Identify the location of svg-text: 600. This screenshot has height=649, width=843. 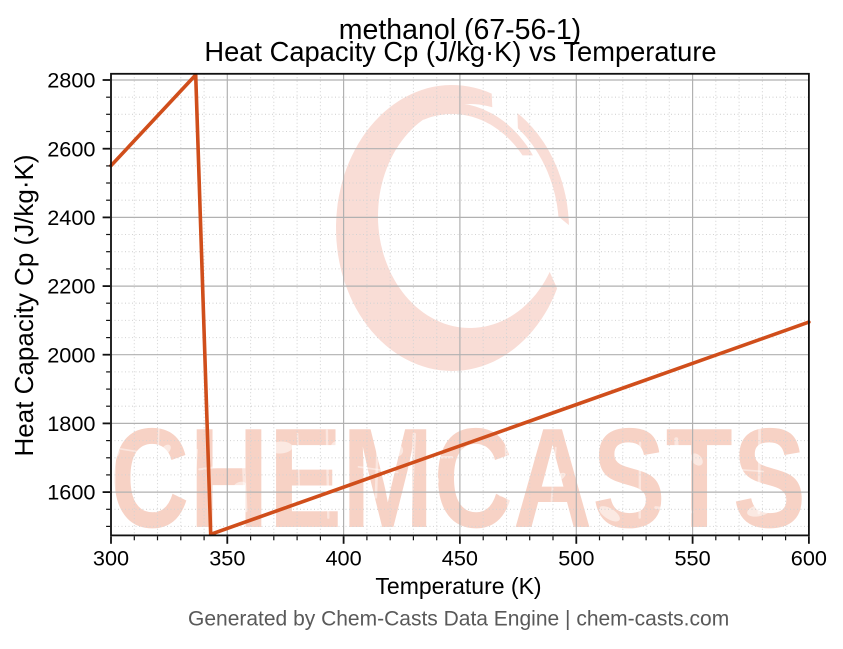
(809, 558).